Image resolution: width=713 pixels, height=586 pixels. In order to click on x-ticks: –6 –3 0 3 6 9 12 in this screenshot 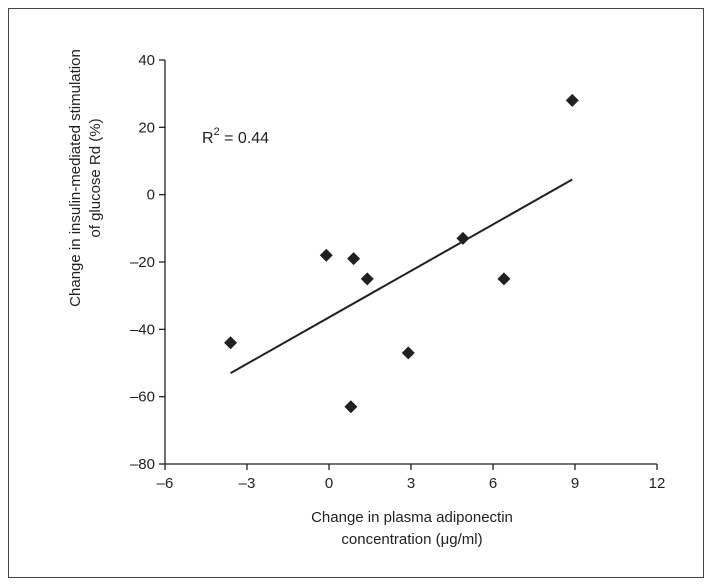, I will do `click(411, 478)`.